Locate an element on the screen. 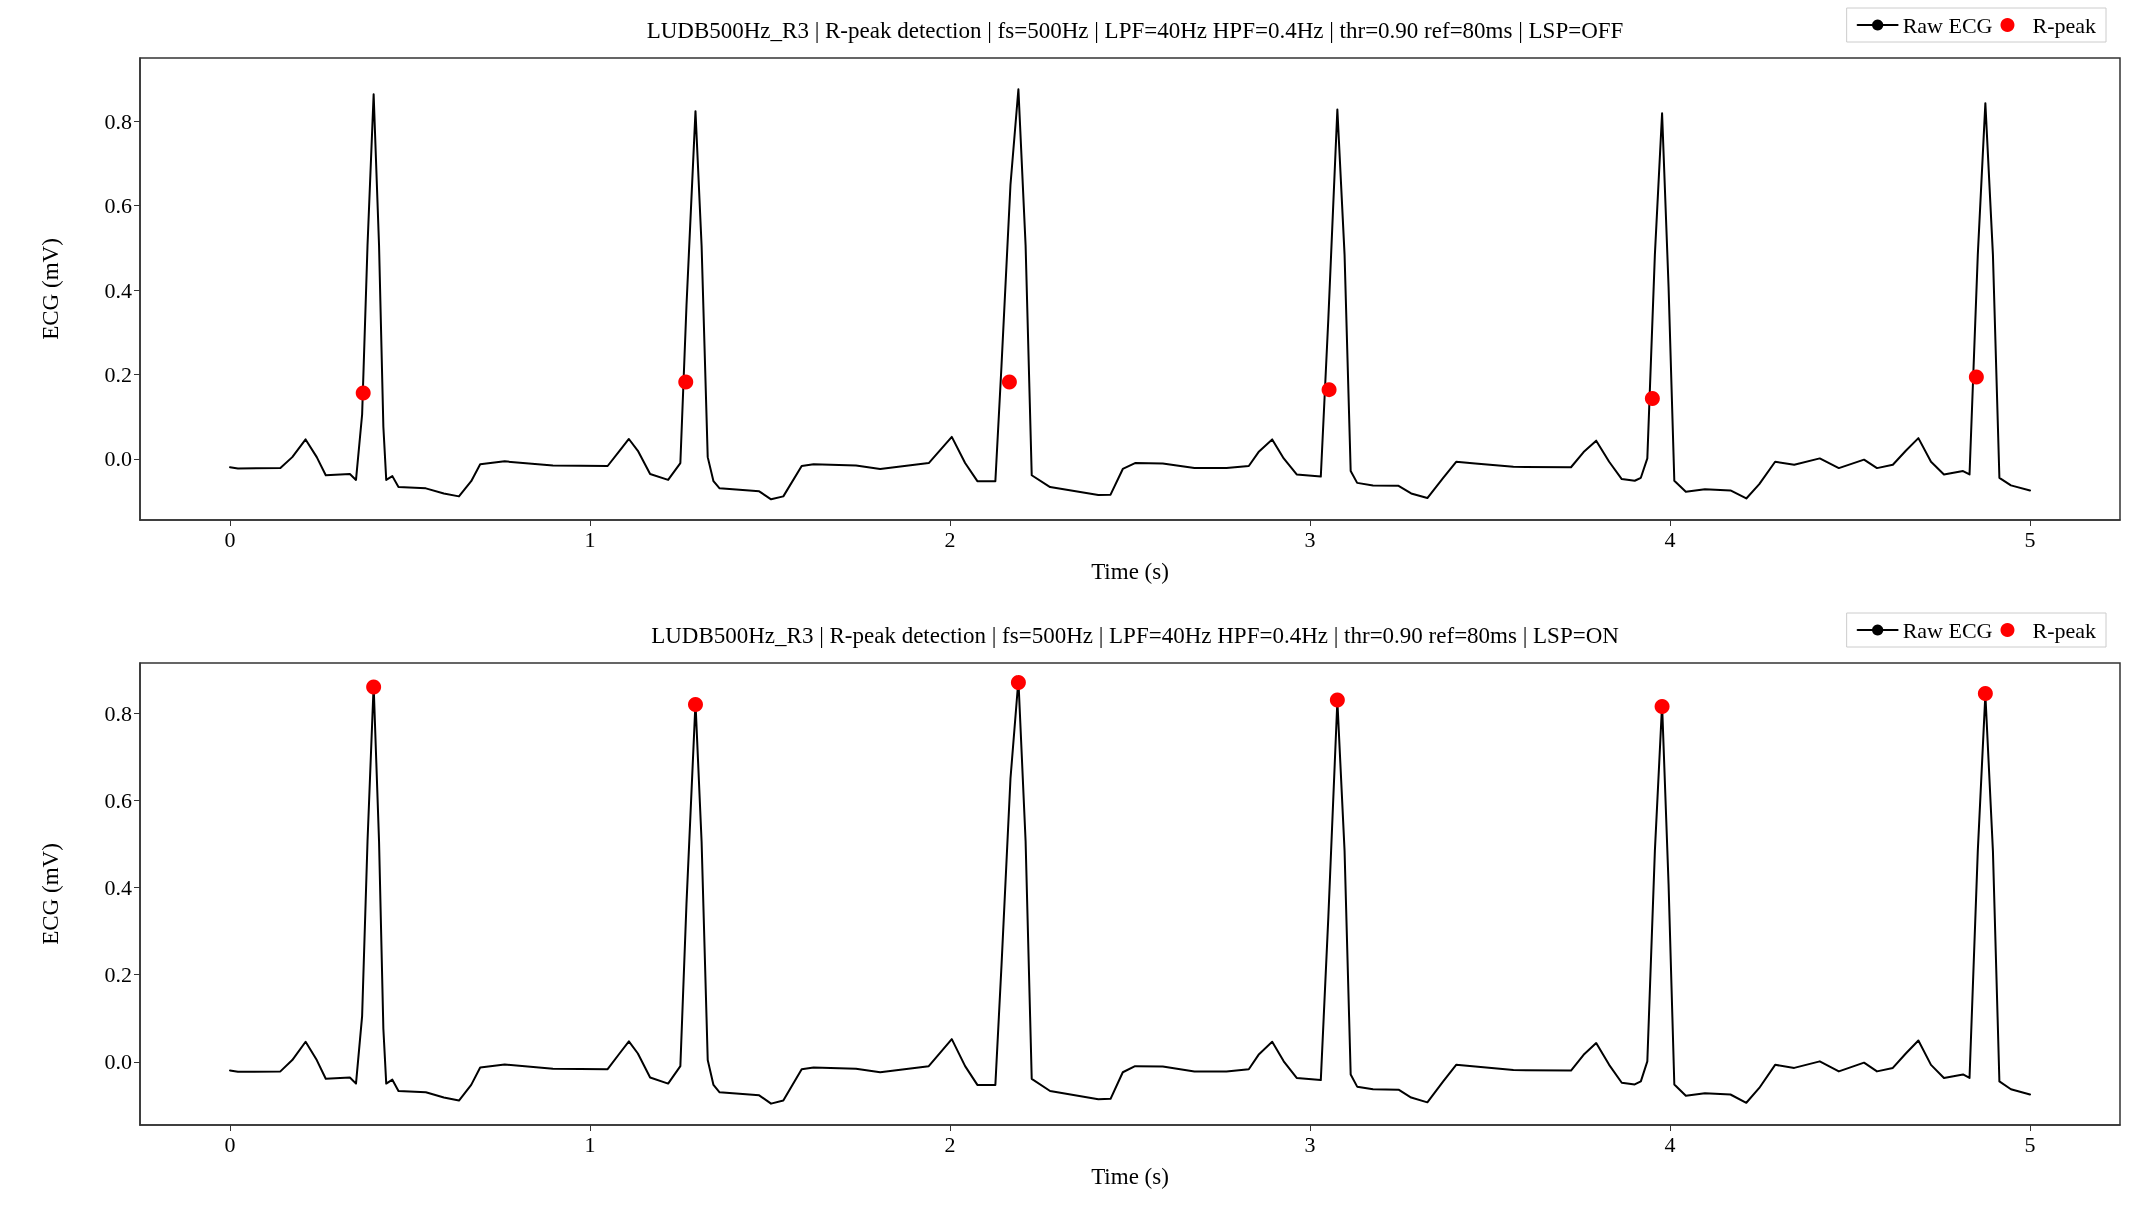  chart-title: LUDB500Hz_R3 | R-peak detection | fs=500Hz | LPF=40Hz HPF=0.4Hz | thr=0.90 ref=80ms | LSP=ON is located at coordinates (1135, 635).